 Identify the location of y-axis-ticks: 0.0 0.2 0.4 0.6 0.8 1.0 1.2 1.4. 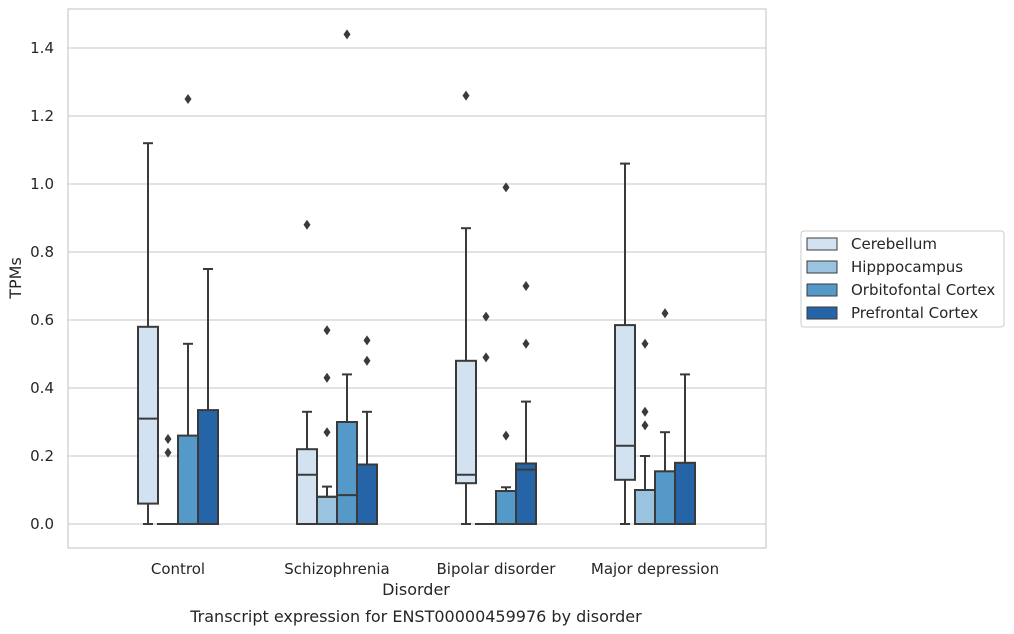
(42, 286).